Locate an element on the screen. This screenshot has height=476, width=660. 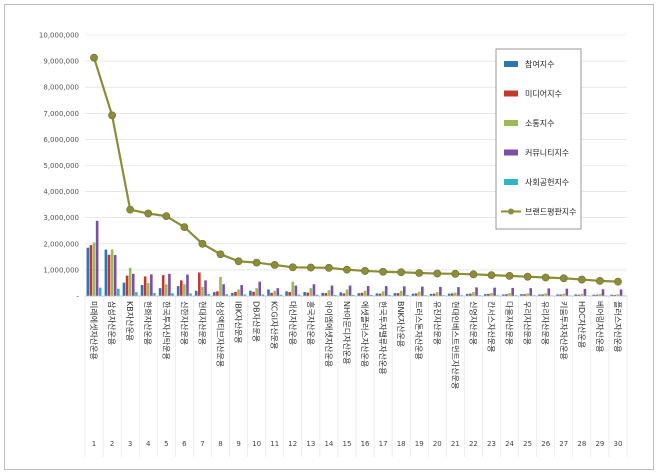
y-tick-label: 6,000,000 is located at coordinates (61, 140).